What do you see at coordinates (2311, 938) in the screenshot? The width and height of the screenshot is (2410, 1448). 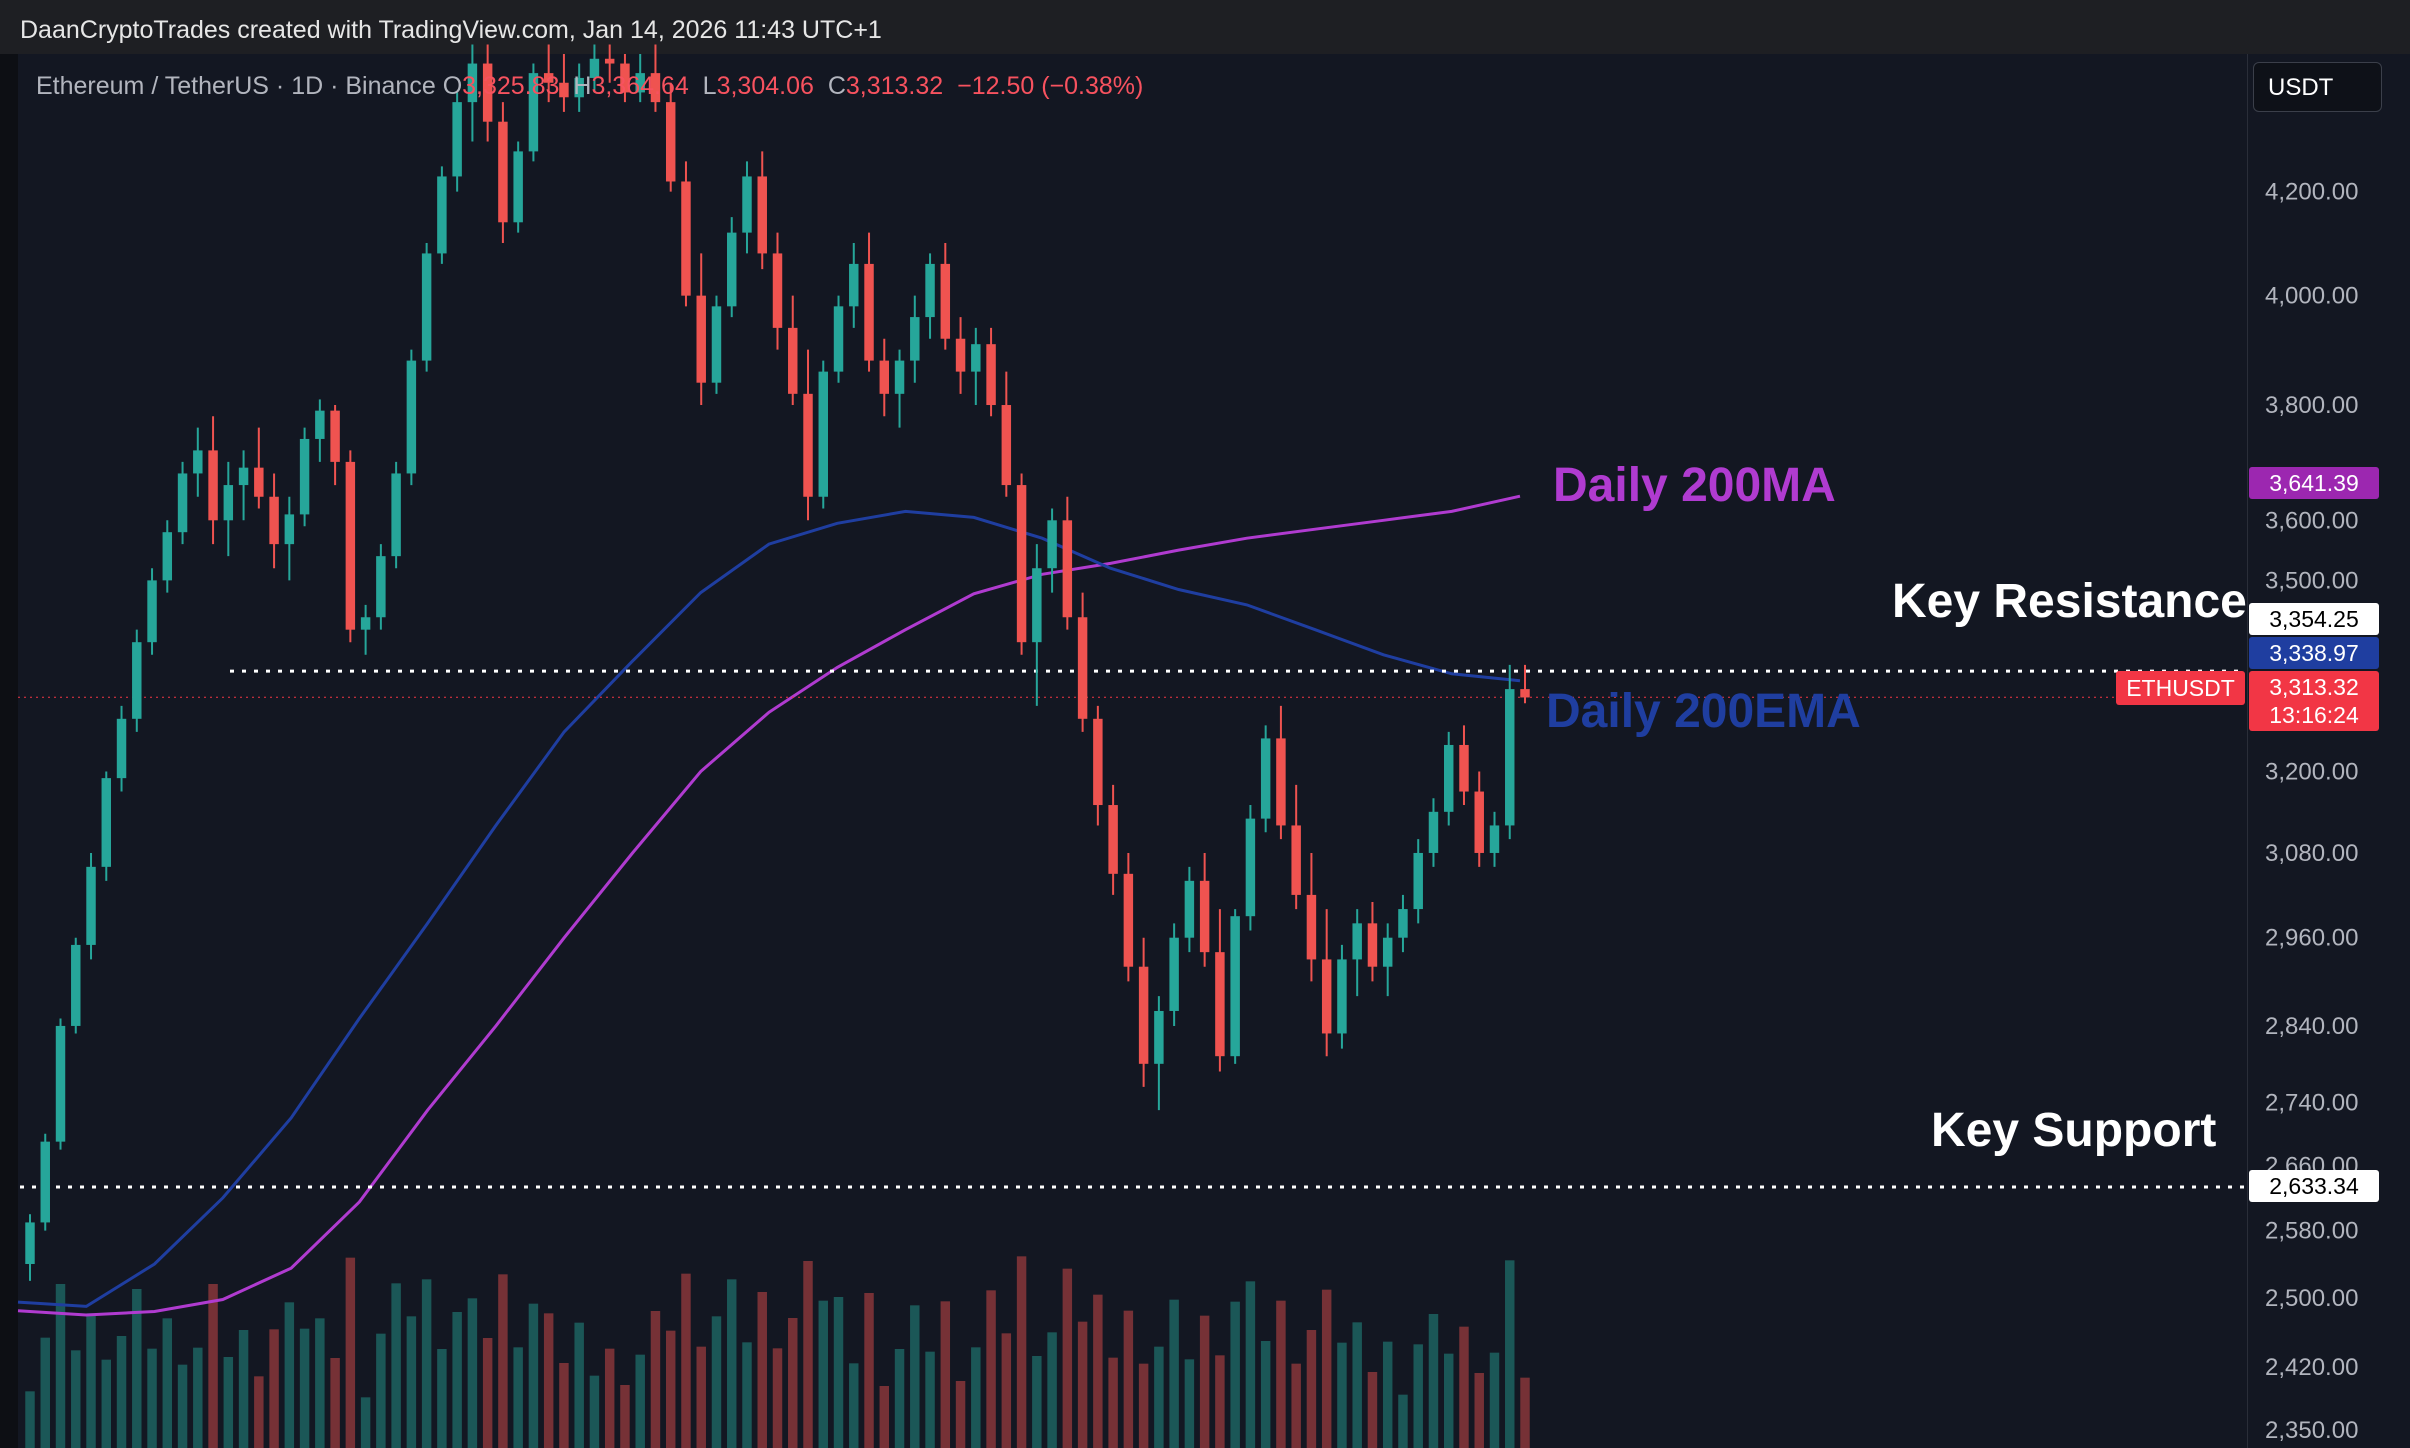 I see `y-tick-label: 2,960.00` at bounding box center [2311, 938].